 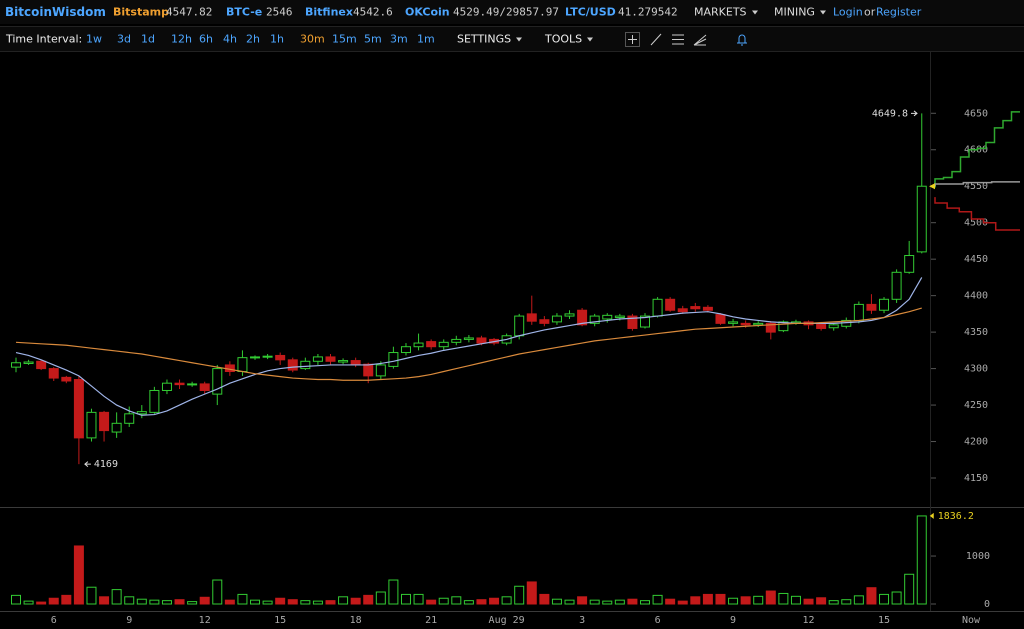 I want to click on interval-button: 15m, so click(x=344, y=39).